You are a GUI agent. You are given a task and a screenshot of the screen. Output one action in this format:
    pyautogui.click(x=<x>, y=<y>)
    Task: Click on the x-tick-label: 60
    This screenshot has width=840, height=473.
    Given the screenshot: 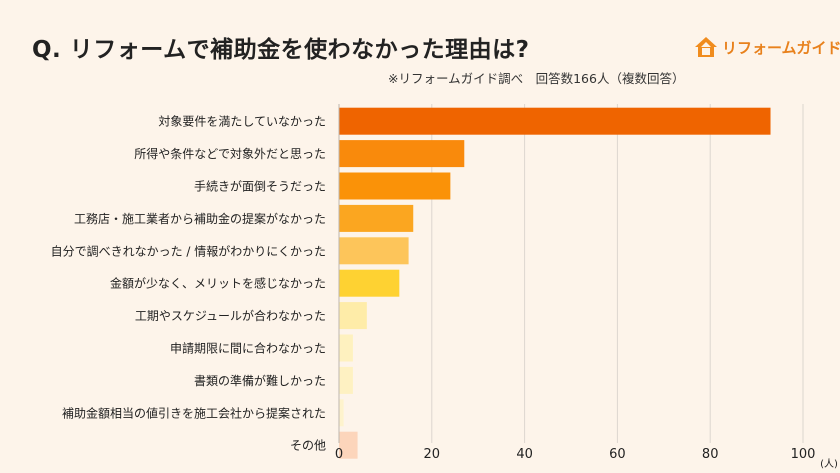 What is the action you would take?
    pyautogui.click(x=617, y=454)
    